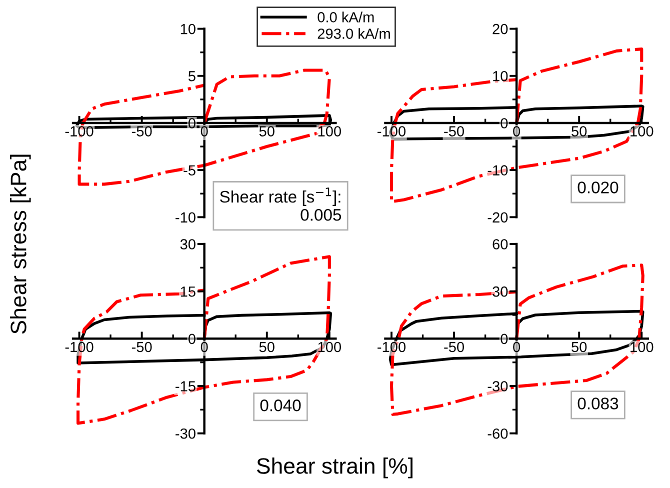 The height and width of the screenshot is (488, 670). I want to click on legend-label: 293.0 kA/m, so click(354, 33).